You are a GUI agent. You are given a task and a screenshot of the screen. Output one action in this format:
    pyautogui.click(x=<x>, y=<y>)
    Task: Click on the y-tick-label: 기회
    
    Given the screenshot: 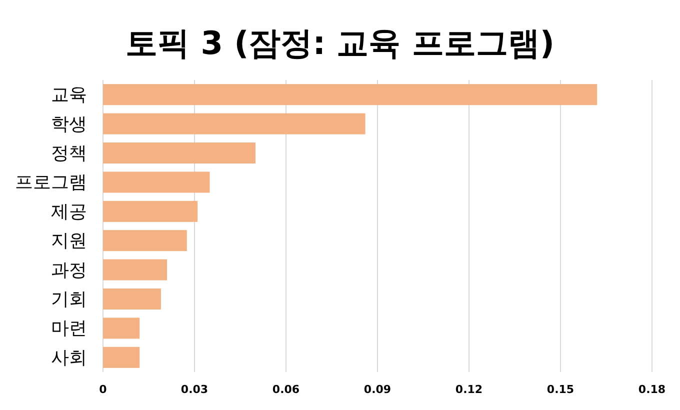 What is the action you would take?
    pyautogui.click(x=69, y=299)
    